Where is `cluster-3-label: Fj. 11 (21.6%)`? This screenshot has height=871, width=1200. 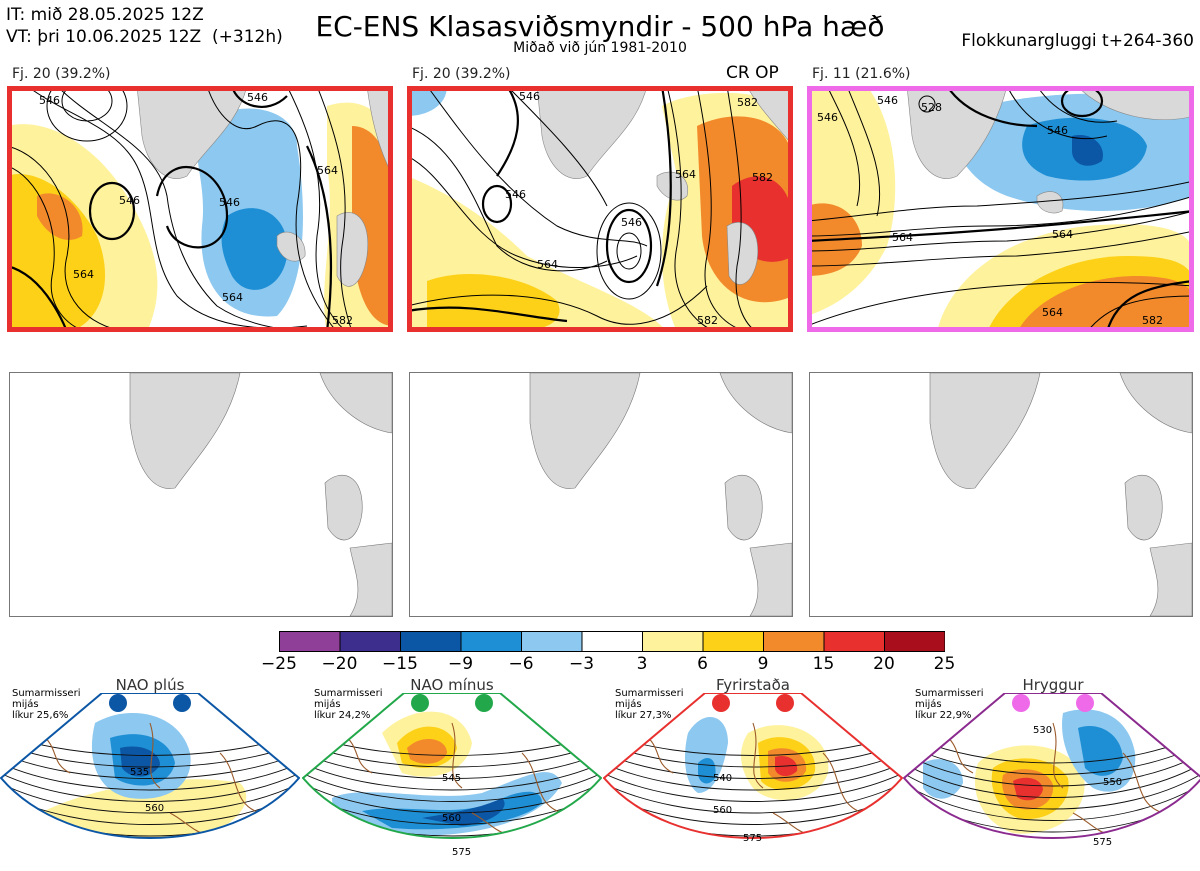
cluster-3-label: Fj. 11 (21.6%) is located at coordinates (861, 74).